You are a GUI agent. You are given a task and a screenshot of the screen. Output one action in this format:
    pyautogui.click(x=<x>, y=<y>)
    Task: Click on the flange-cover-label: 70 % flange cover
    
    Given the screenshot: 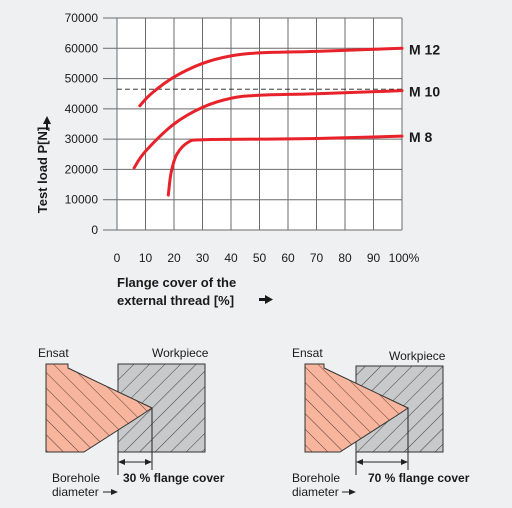 What is the action you would take?
    pyautogui.click(x=419, y=478)
    